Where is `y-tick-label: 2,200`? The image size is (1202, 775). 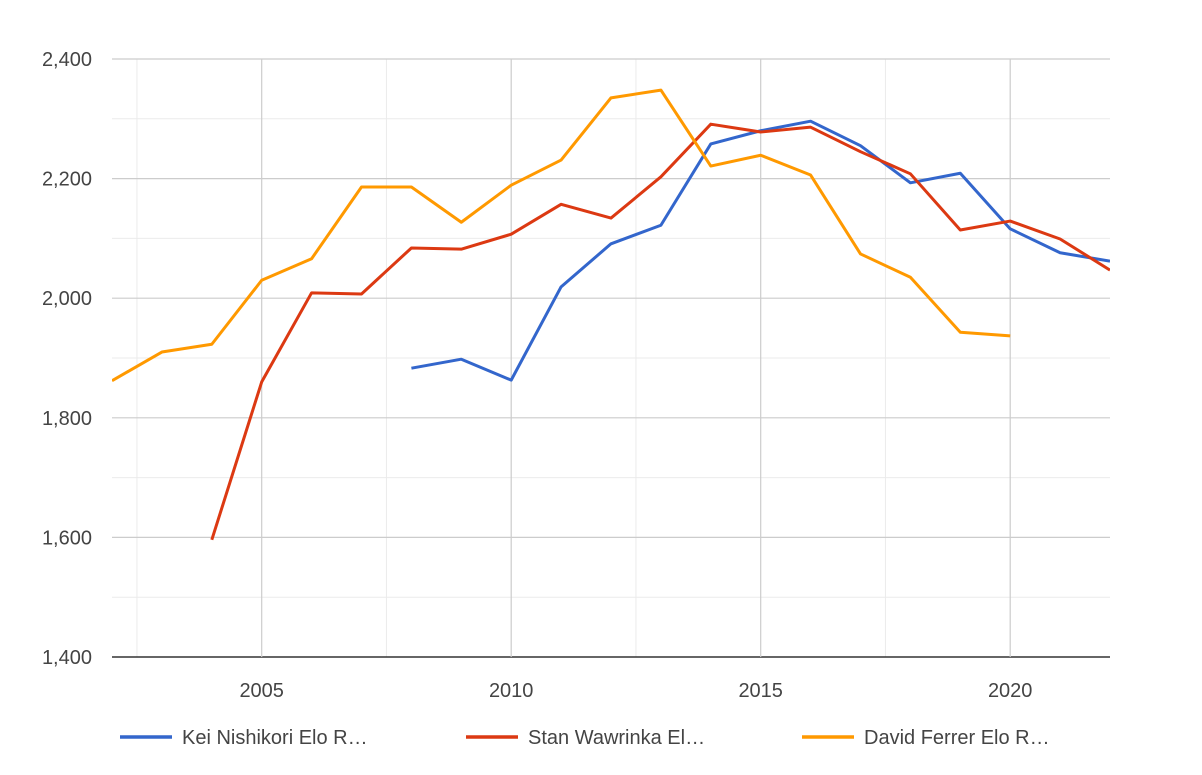 y-tick-label: 2,200 is located at coordinates (67, 180).